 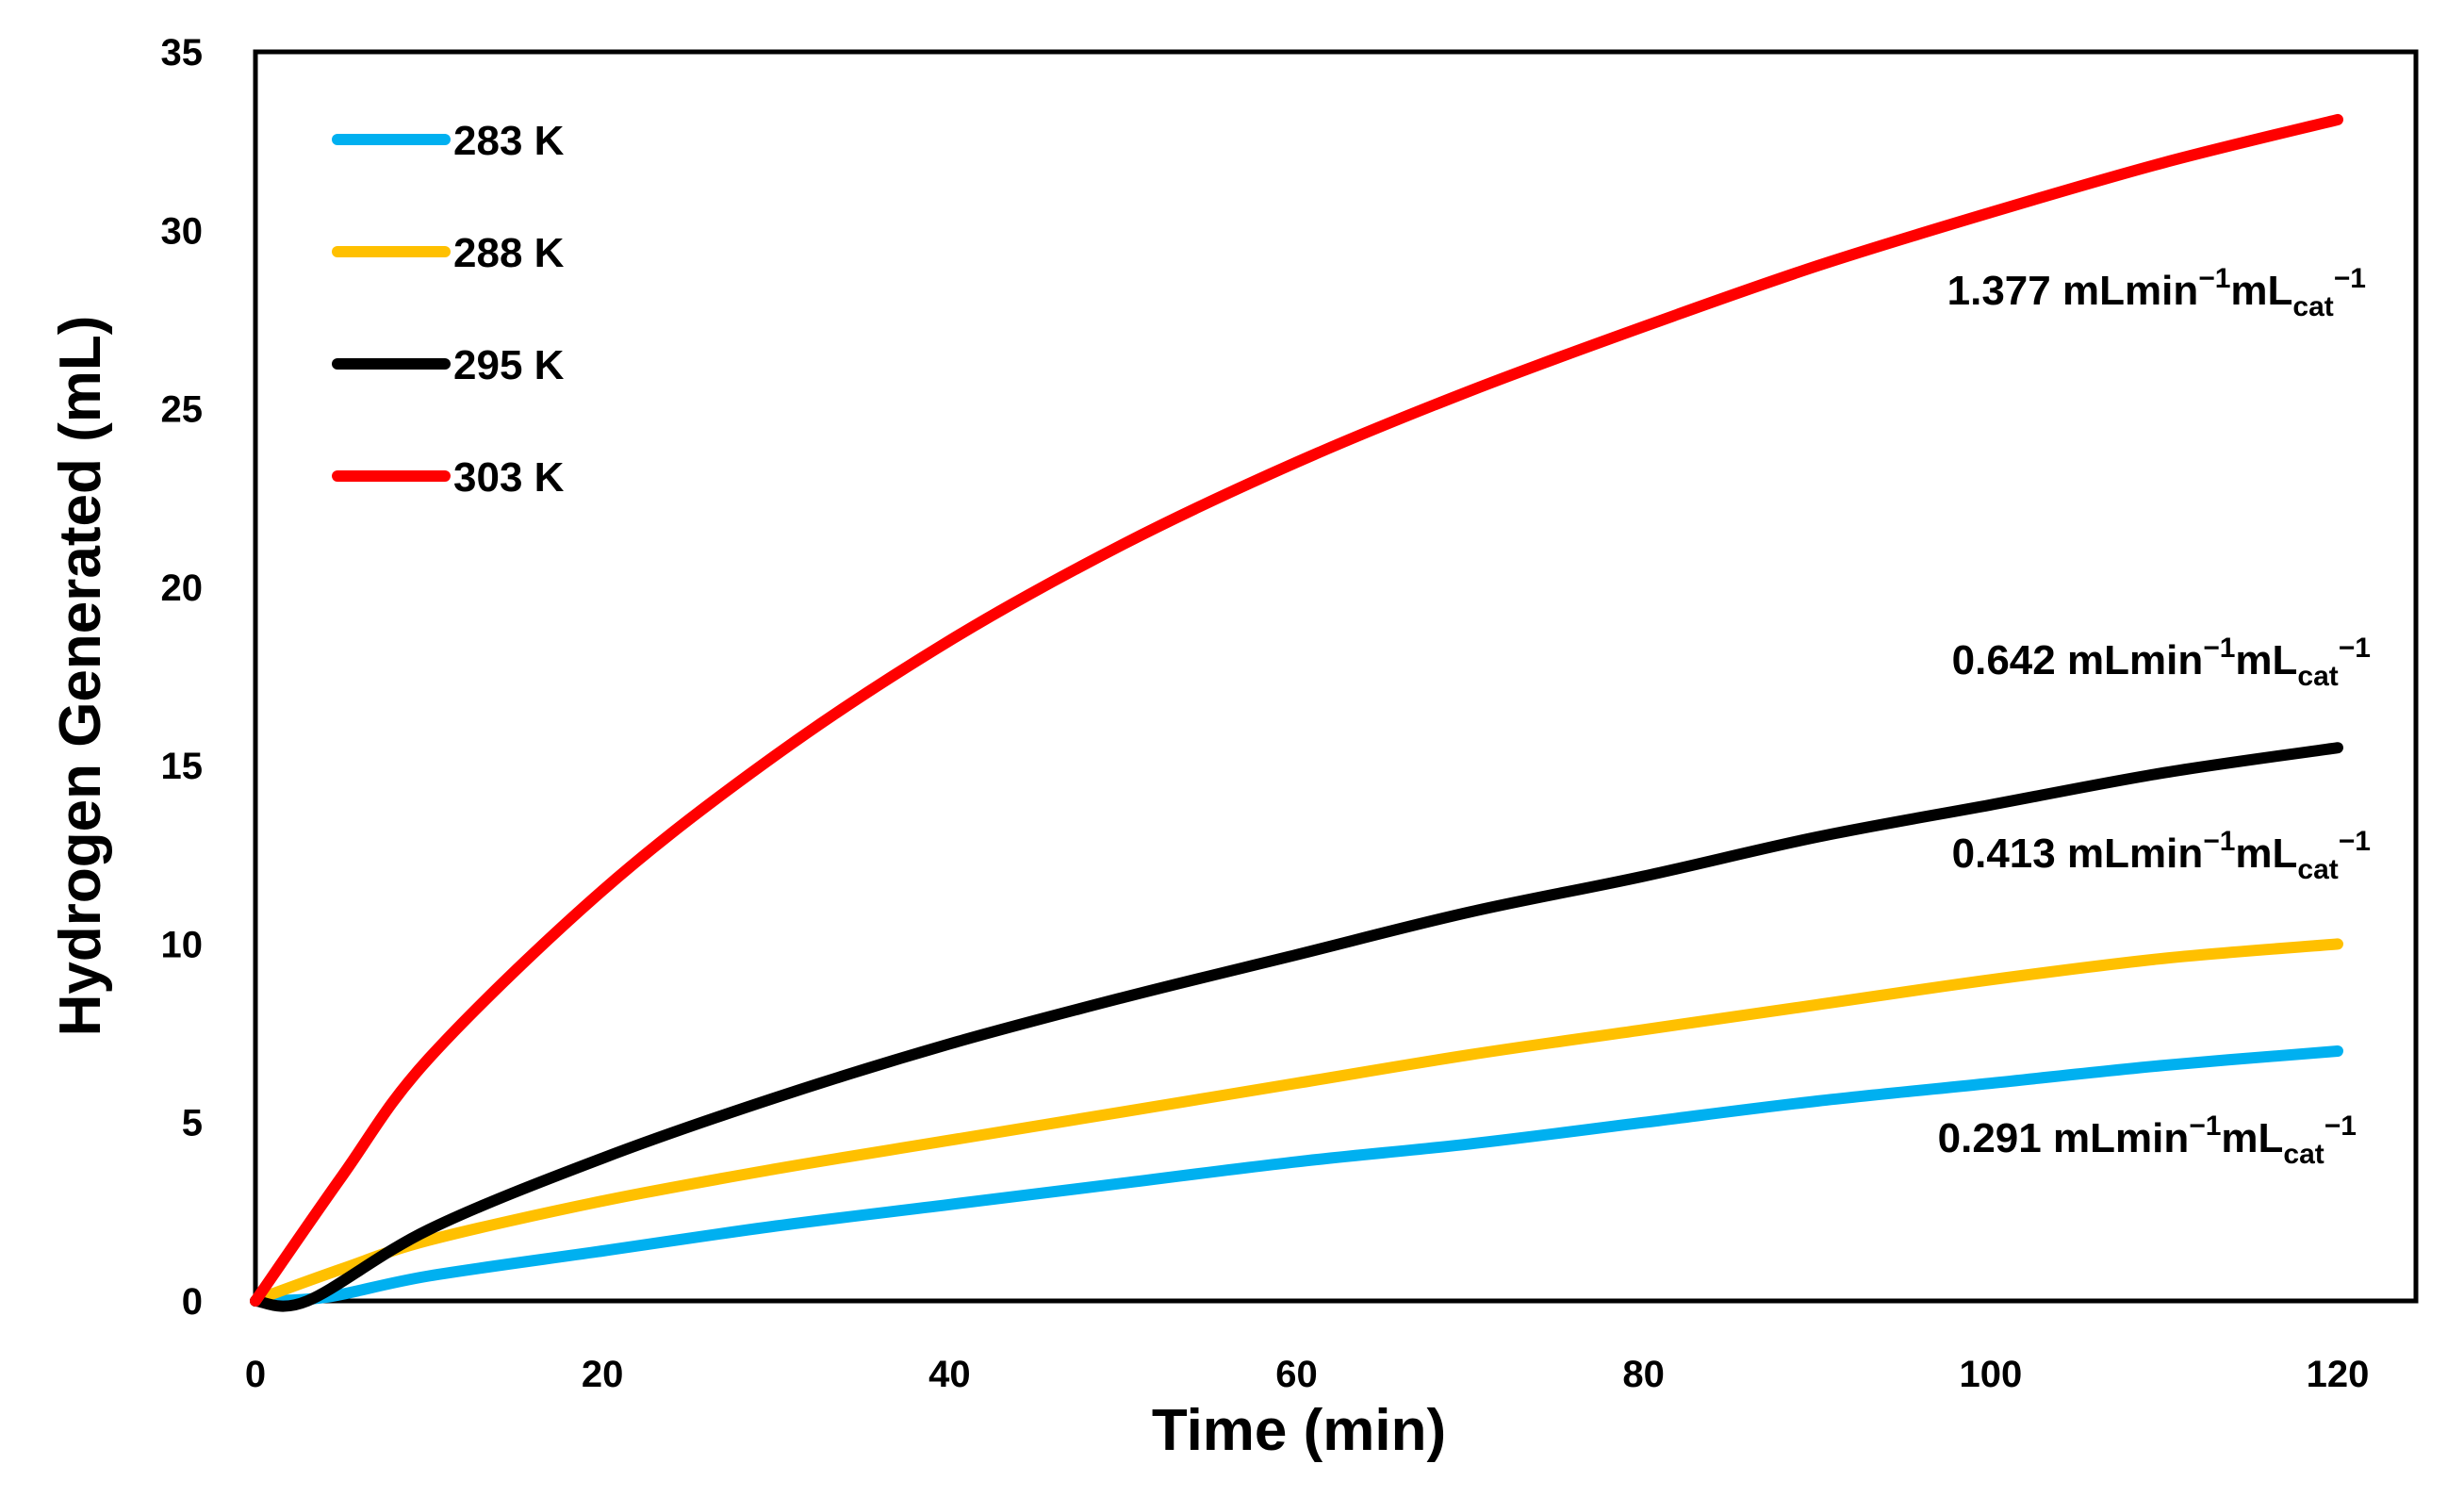 I want to click on x-tick-label: 80, so click(x=1643, y=1375).